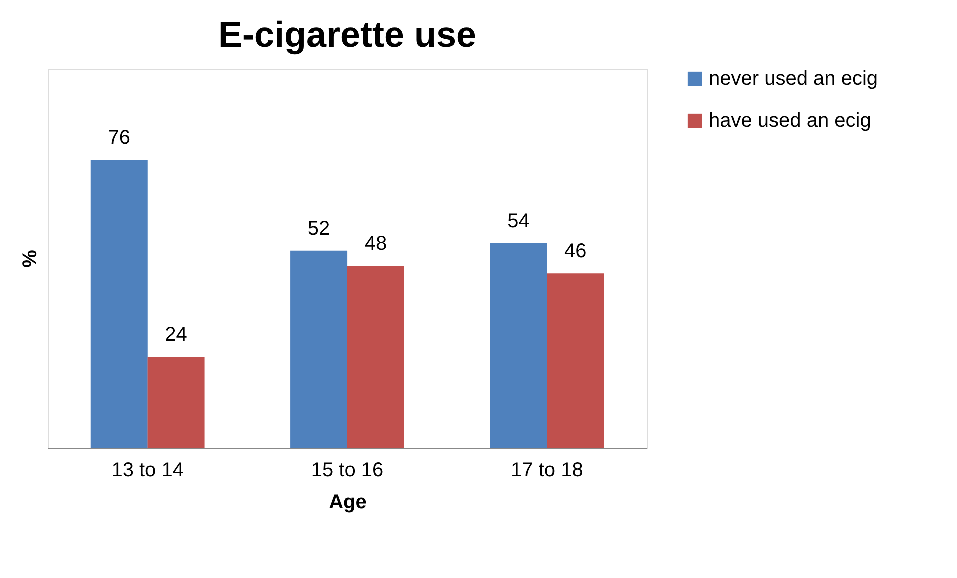 This screenshot has width=957, height=578. I want to click on legend-label: never used an ecig, so click(793, 79).